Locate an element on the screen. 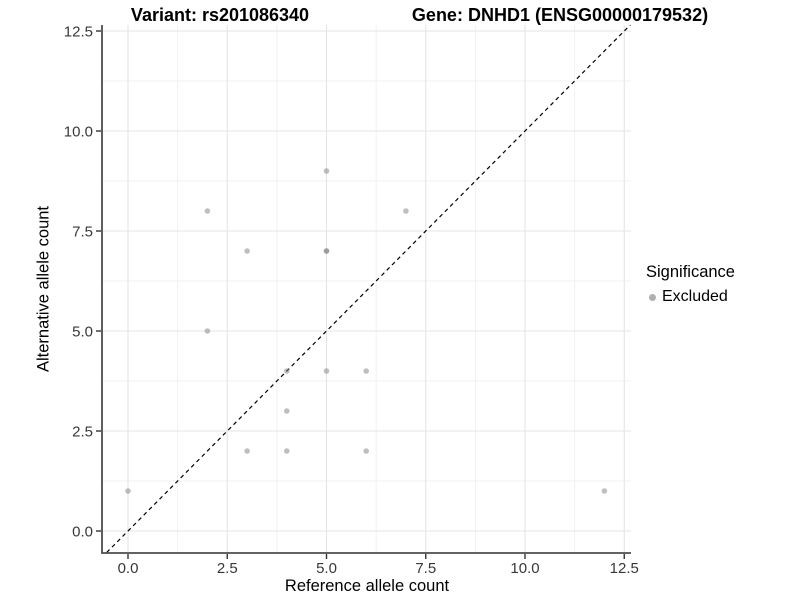 The width and height of the screenshot is (800, 600). x-axis-title: Reference allele count is located at coordinates (367, 586).